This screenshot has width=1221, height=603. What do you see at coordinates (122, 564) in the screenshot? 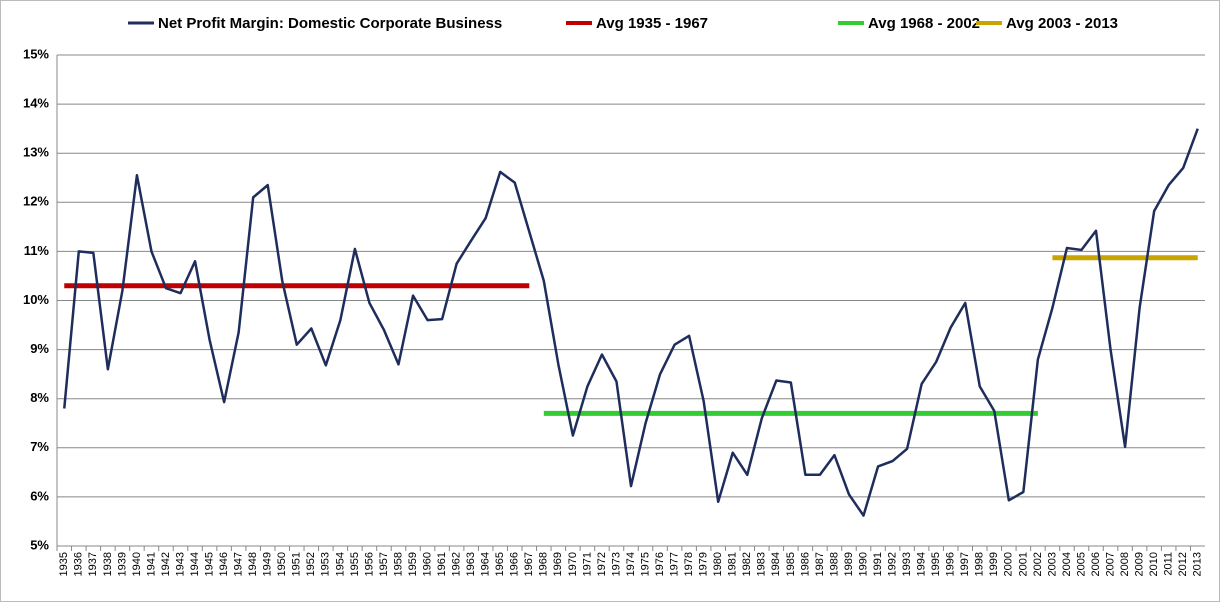
I see `x-tick-label: 1939` at bounding box center [122, 564].